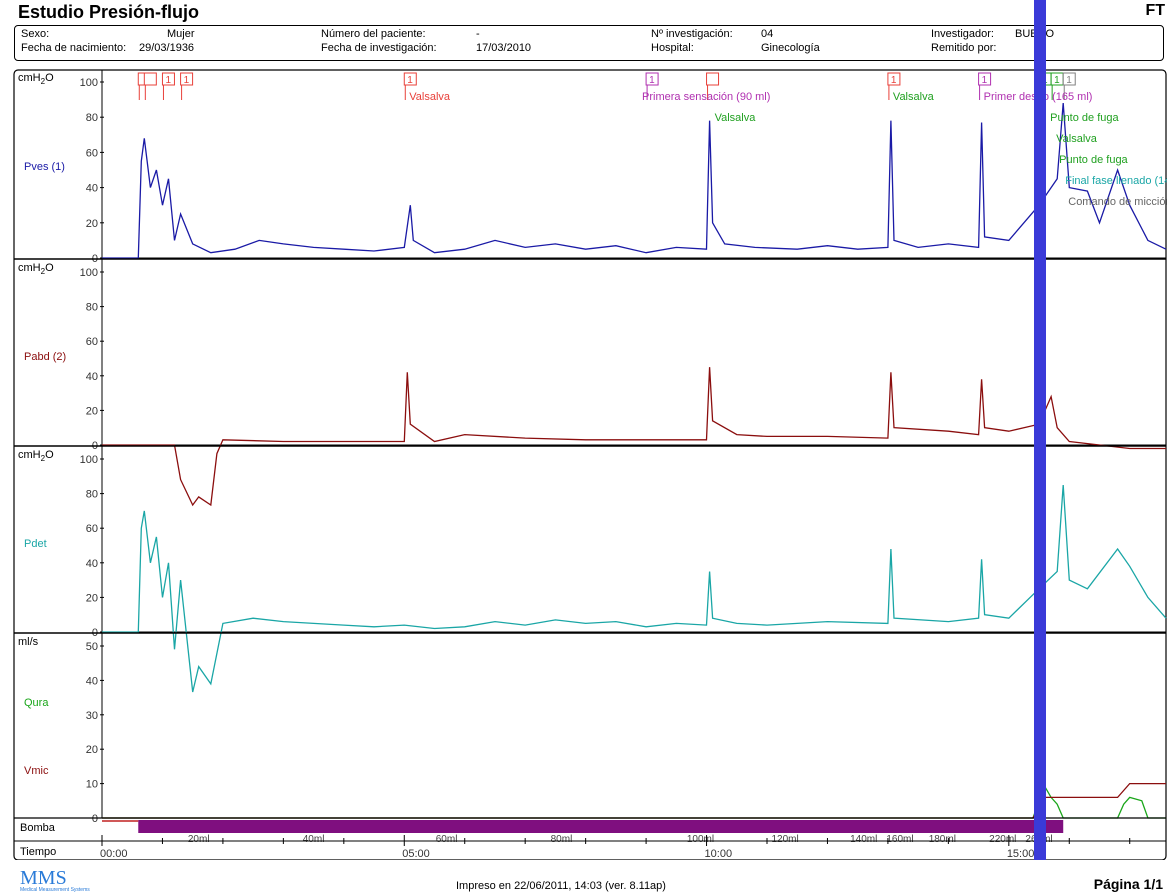  I want to click on numero-paciente-value: -, so click(478, 34).